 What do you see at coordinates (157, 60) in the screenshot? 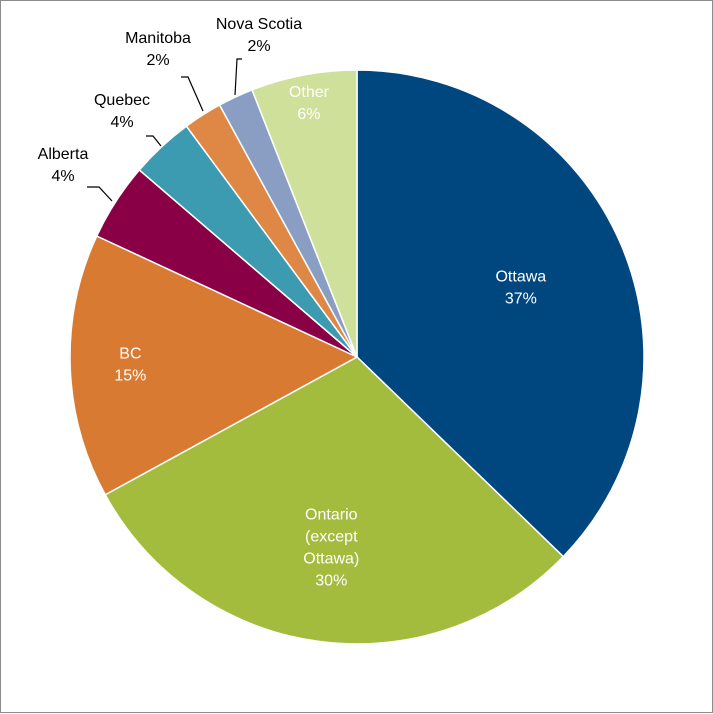
I see `slice-percent-manitoba: 2%` at bounding box center [157, 60].